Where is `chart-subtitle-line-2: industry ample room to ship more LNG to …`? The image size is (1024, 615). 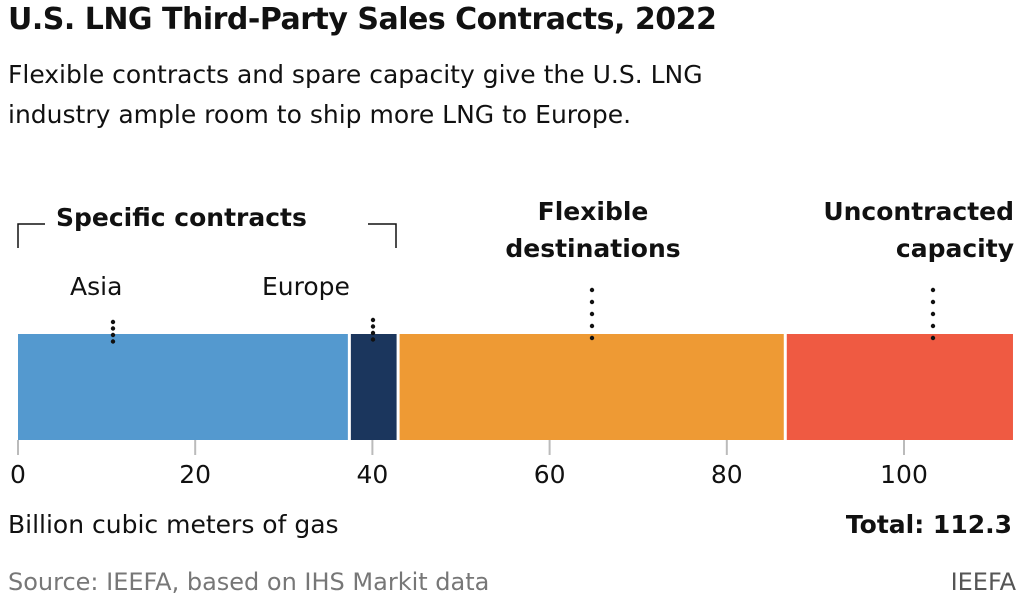
chart-subtitle-line-2: industry ample room to ship more LNG to … is located at coordinates (320, 114).